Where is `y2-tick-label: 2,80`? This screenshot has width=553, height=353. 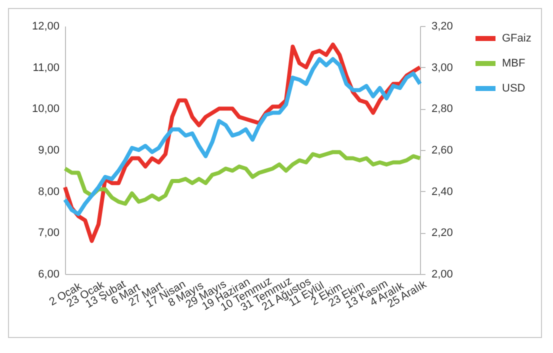 y2-tick-label: 2,80 is located at coordinates (442, 109).